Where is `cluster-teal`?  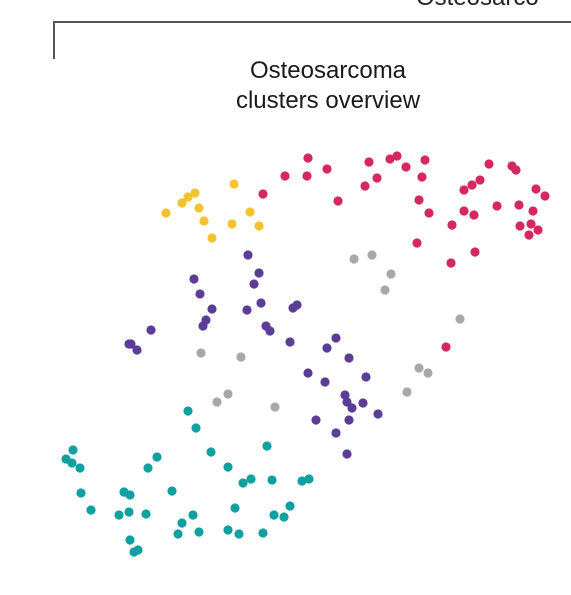 cluster-teal is located at coordinates (187, 481).